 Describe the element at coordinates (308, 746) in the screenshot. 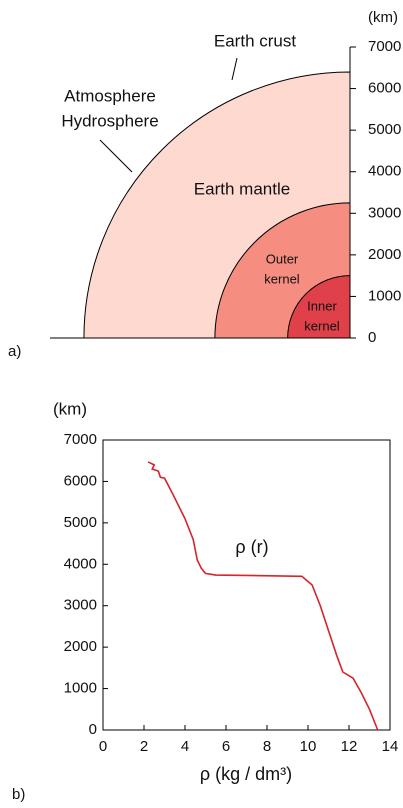

I see `x-tick-label: 10` at that location.